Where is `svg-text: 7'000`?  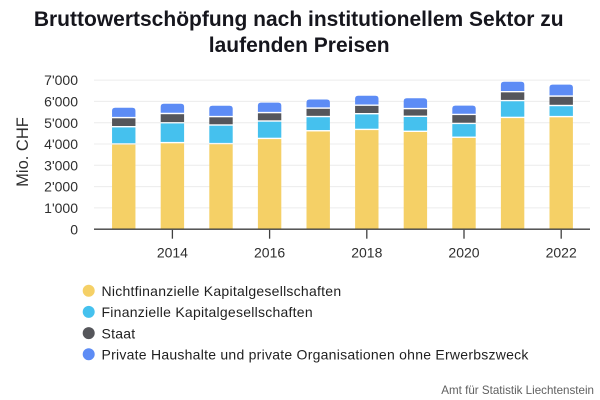
svg-text: 7'000 is located at coordinates (61, 80).